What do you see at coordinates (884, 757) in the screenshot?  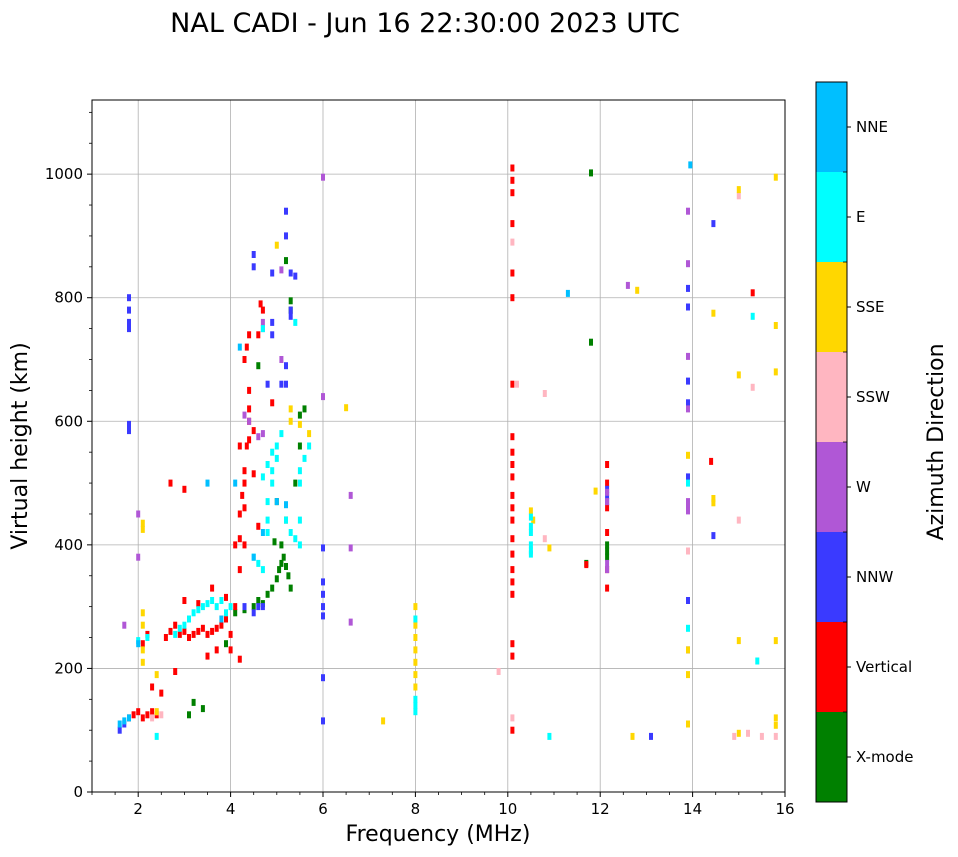 I see `colorbar-label: X-mode` at bounding box center [884, 757].